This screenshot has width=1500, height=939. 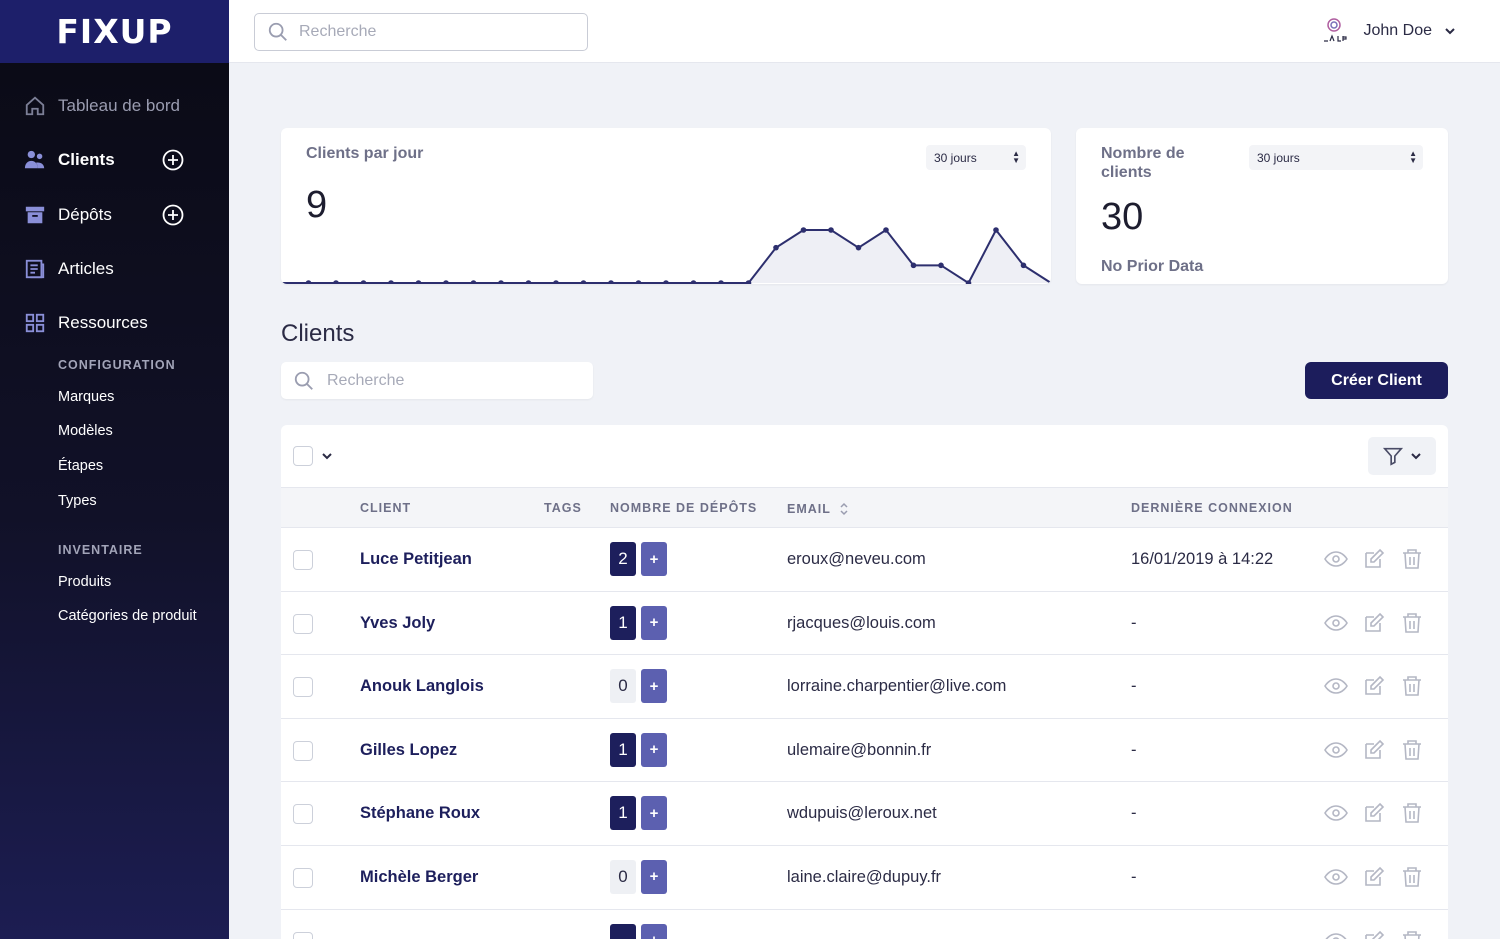 I want to click on sidebar-subitem-etapes: Étapes, so click(x=81, y=466).